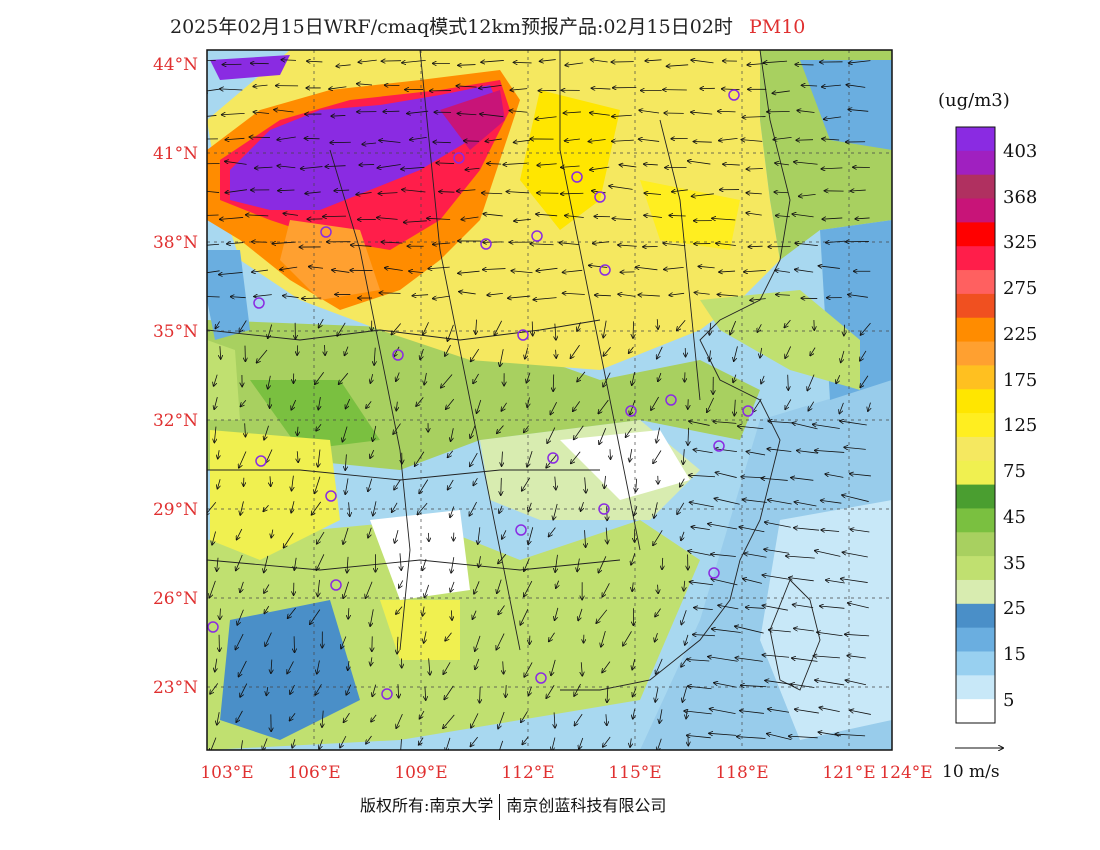 The height and width of the screenshot is (850, 1100). What do you see at coordinates (1020, 425) in the screenshot?
I see `colorbar-label: 125` at bounding box center [1020, 425].